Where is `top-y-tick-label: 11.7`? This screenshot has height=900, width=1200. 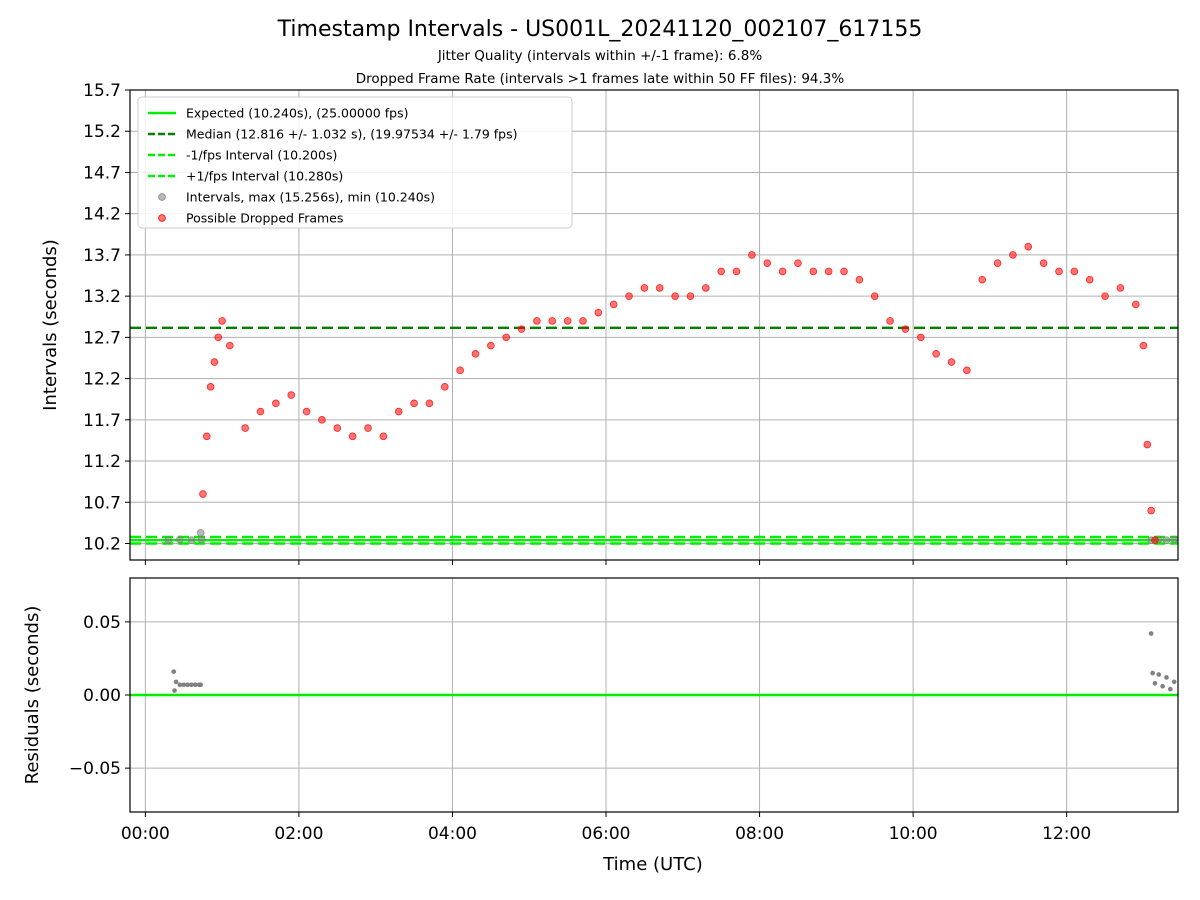 top-y-tick-label: 11.7 is located at coordinates (102, 421).